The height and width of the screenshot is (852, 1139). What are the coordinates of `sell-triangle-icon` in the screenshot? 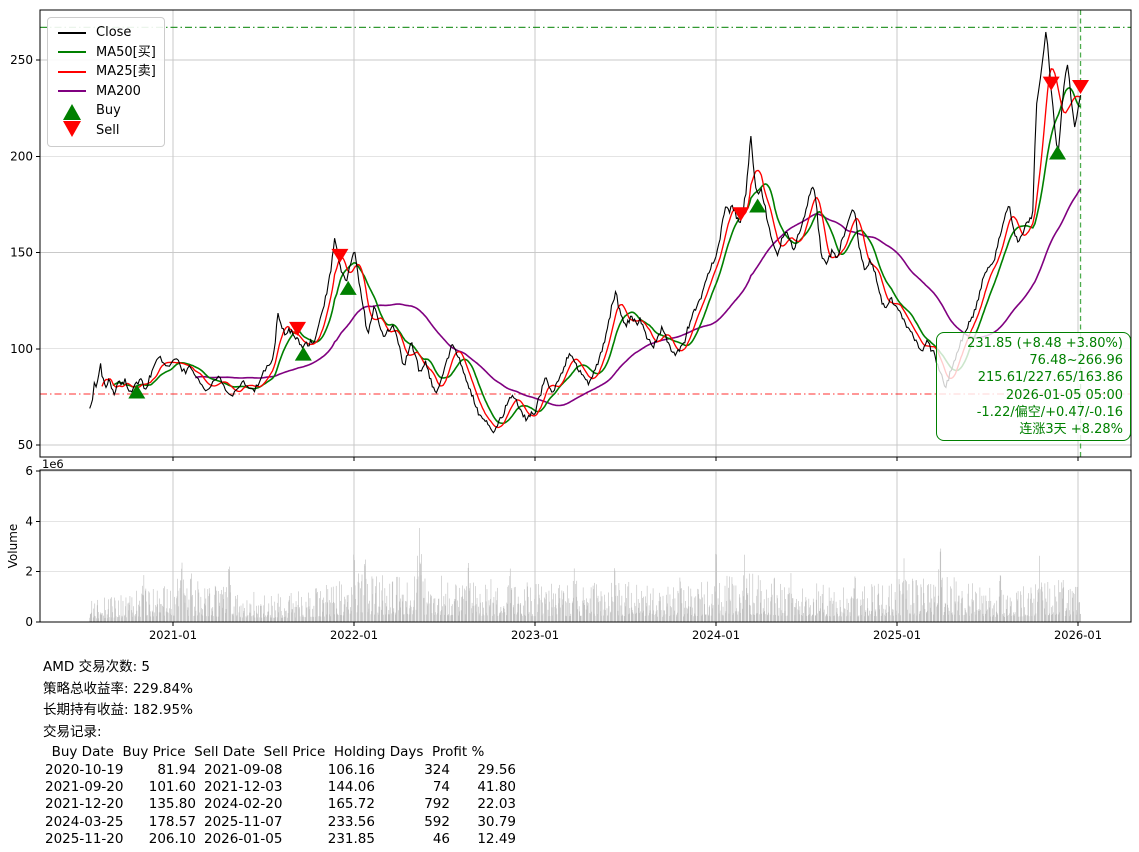 It's located at (72, 128).